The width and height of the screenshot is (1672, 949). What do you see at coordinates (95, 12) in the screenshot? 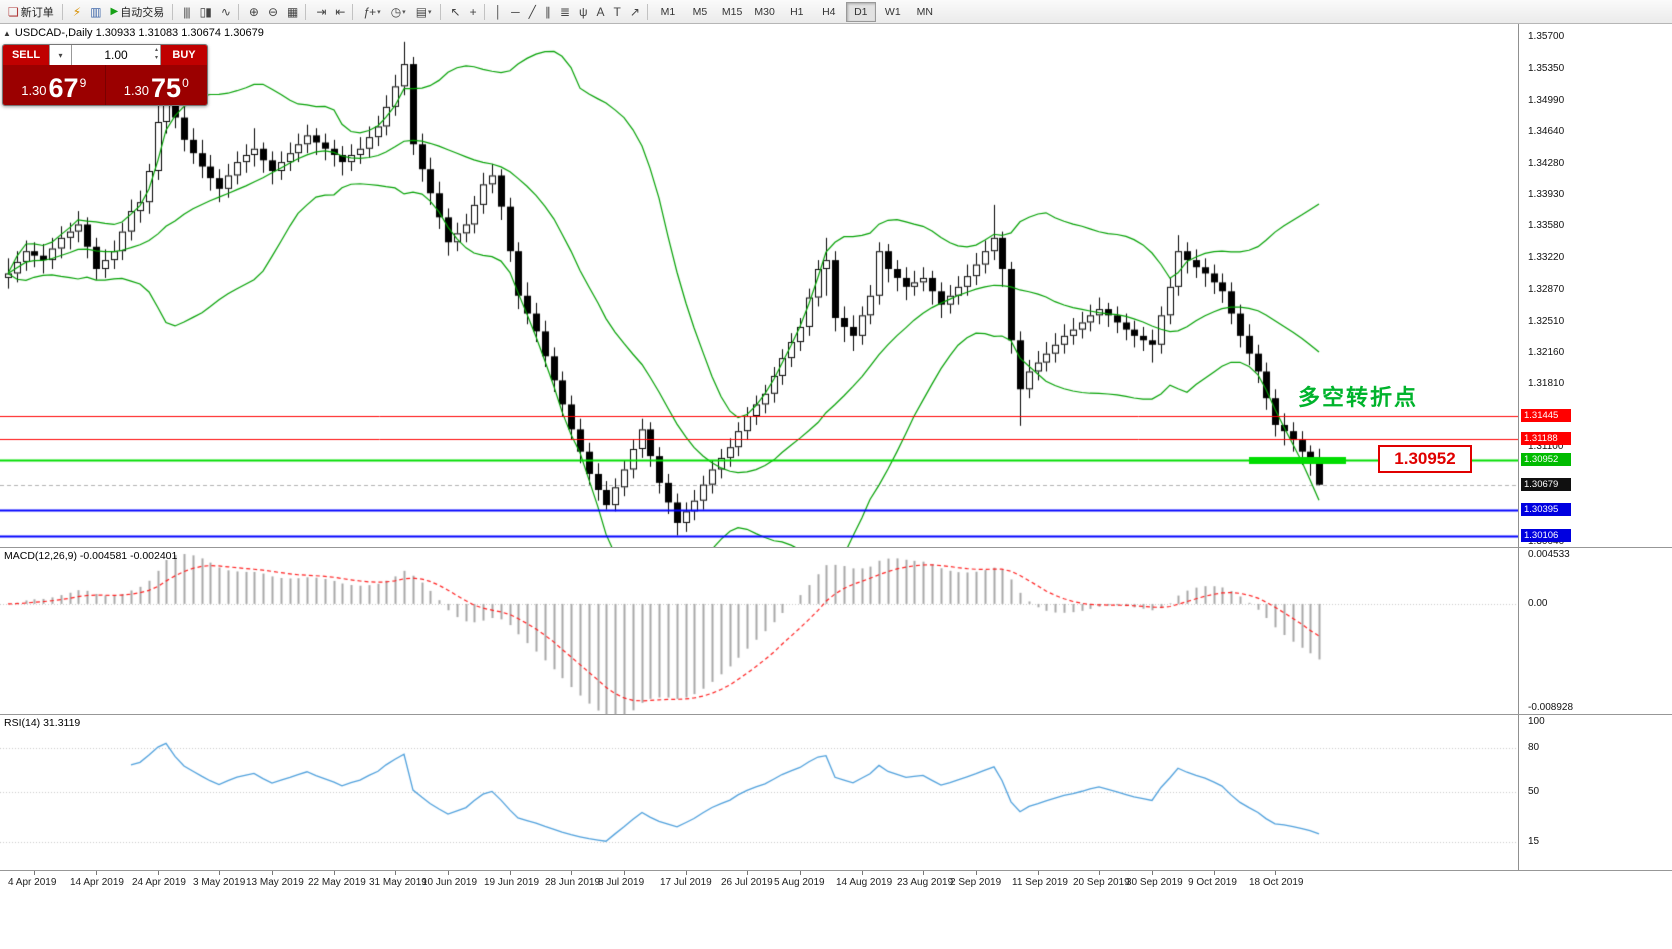
I see `market-watch-button: ▥` at bounding box center [95, 12].